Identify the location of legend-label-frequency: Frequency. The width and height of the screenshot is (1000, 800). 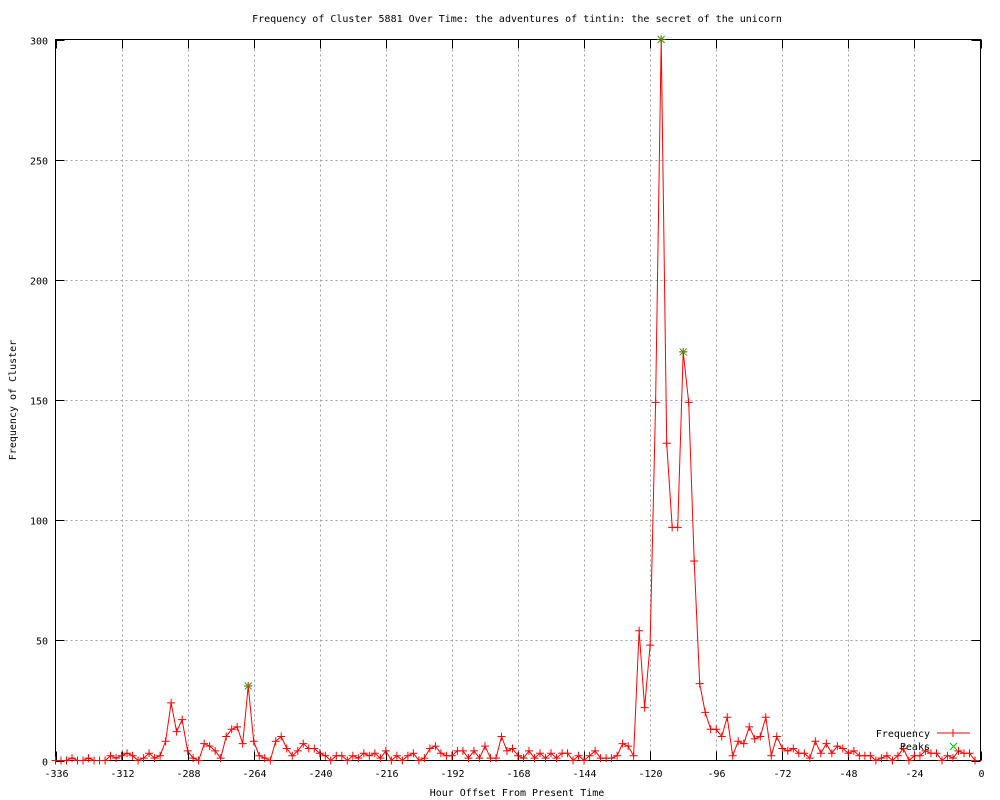
(903, 734).